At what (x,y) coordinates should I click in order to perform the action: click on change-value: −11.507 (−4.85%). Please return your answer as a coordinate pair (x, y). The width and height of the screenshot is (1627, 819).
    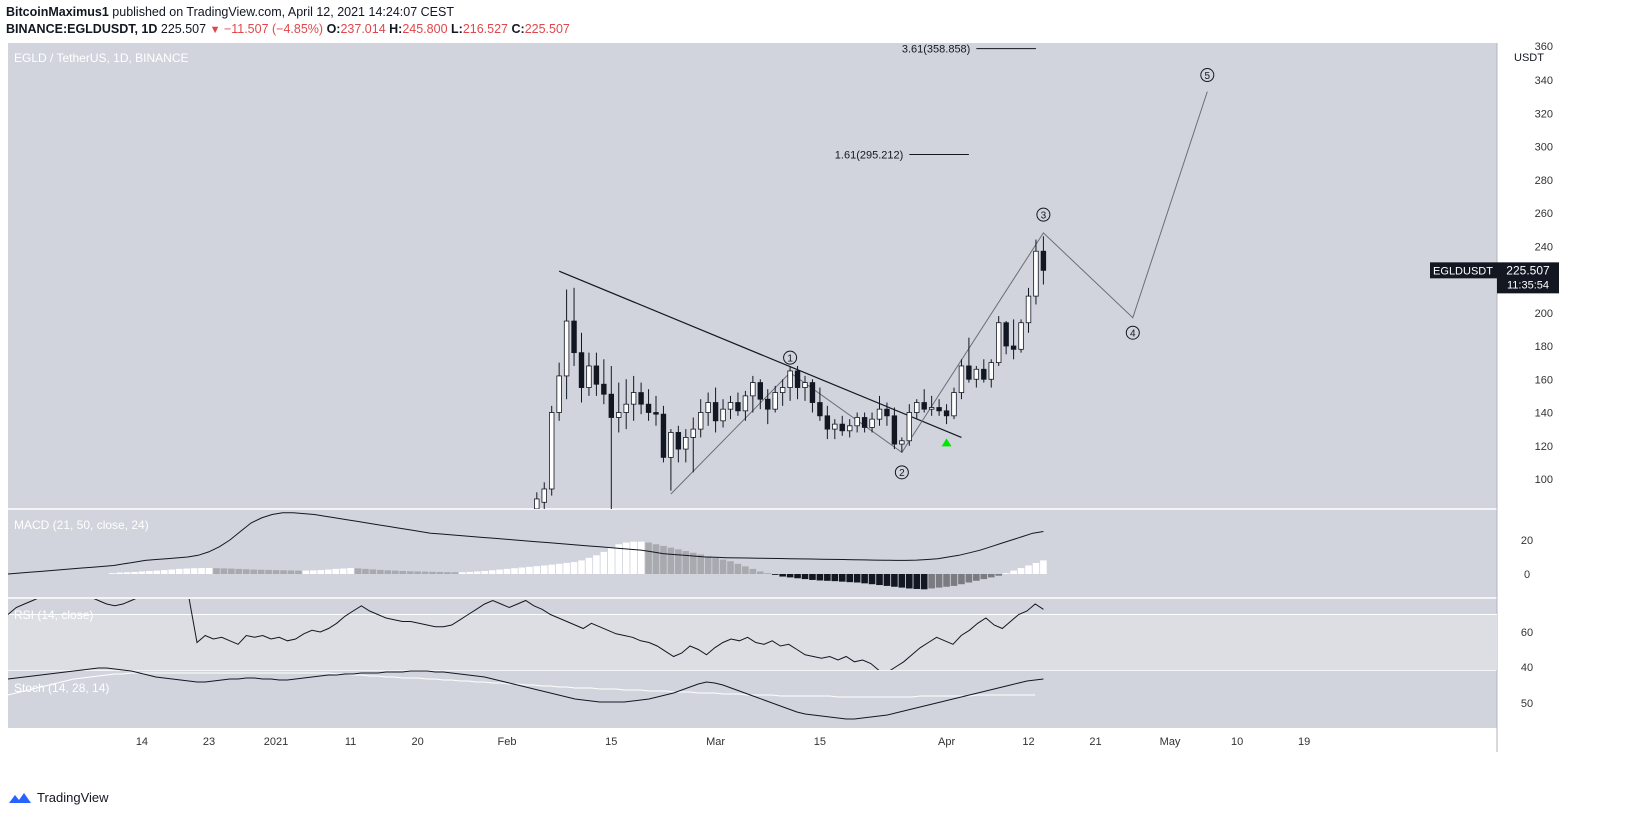
    Looking at the image, I should click on (273, 29).